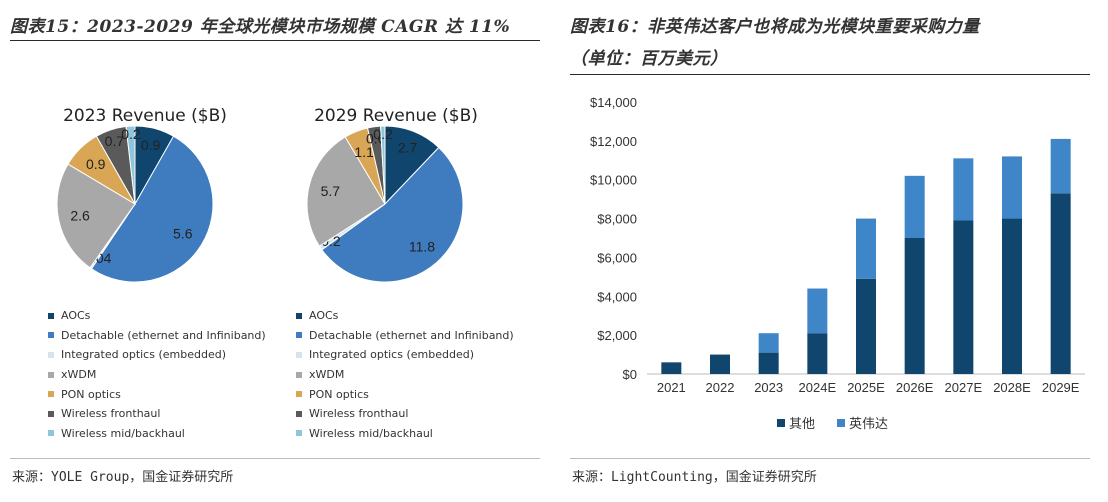 The height and width of the screenshot is (502, 1108). What do you see at coordinates (963, 297) in the screenshot?
I see `bar-others-2027E` at bounding box center [963, 297].